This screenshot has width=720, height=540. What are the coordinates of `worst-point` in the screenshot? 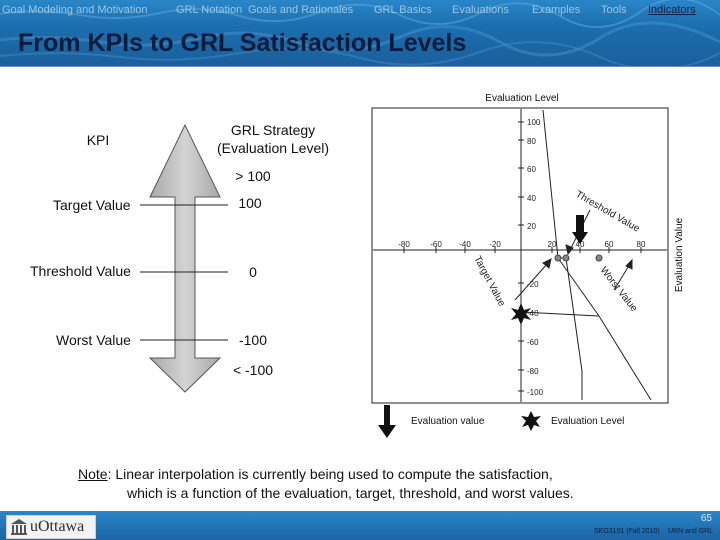 It's located at (599, 258).